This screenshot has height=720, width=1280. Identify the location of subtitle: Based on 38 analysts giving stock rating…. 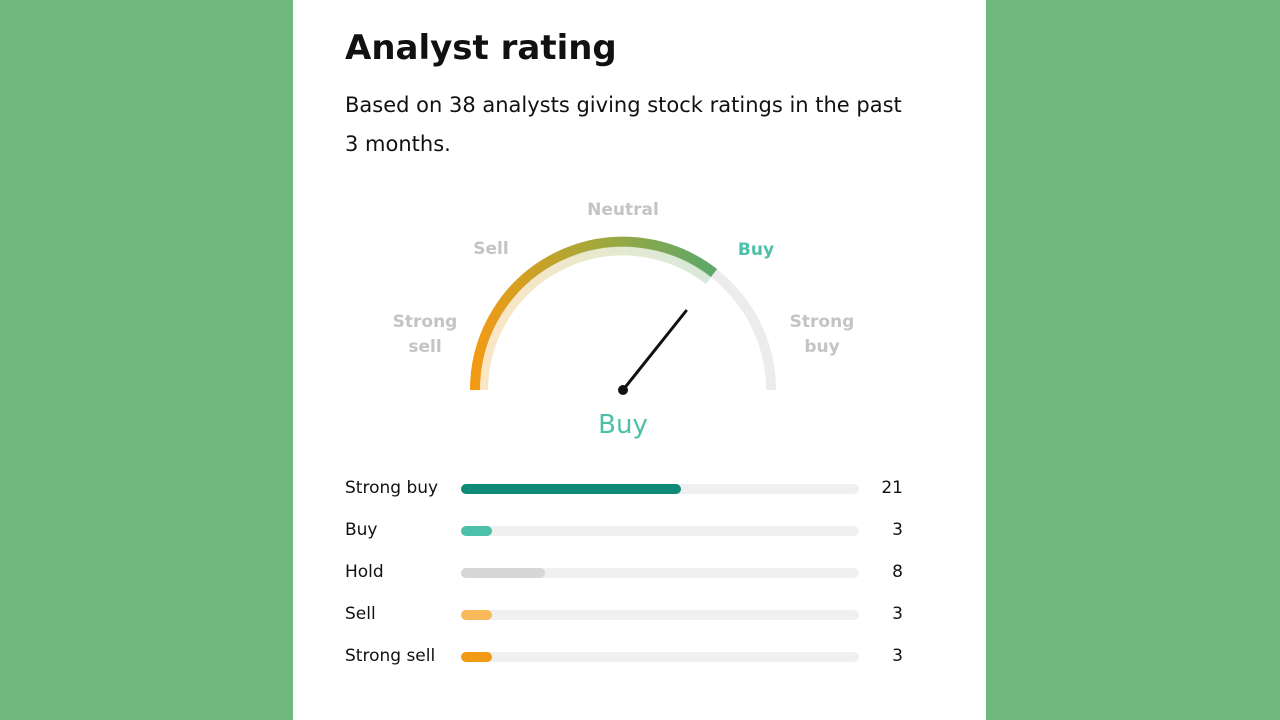
(623, 124).